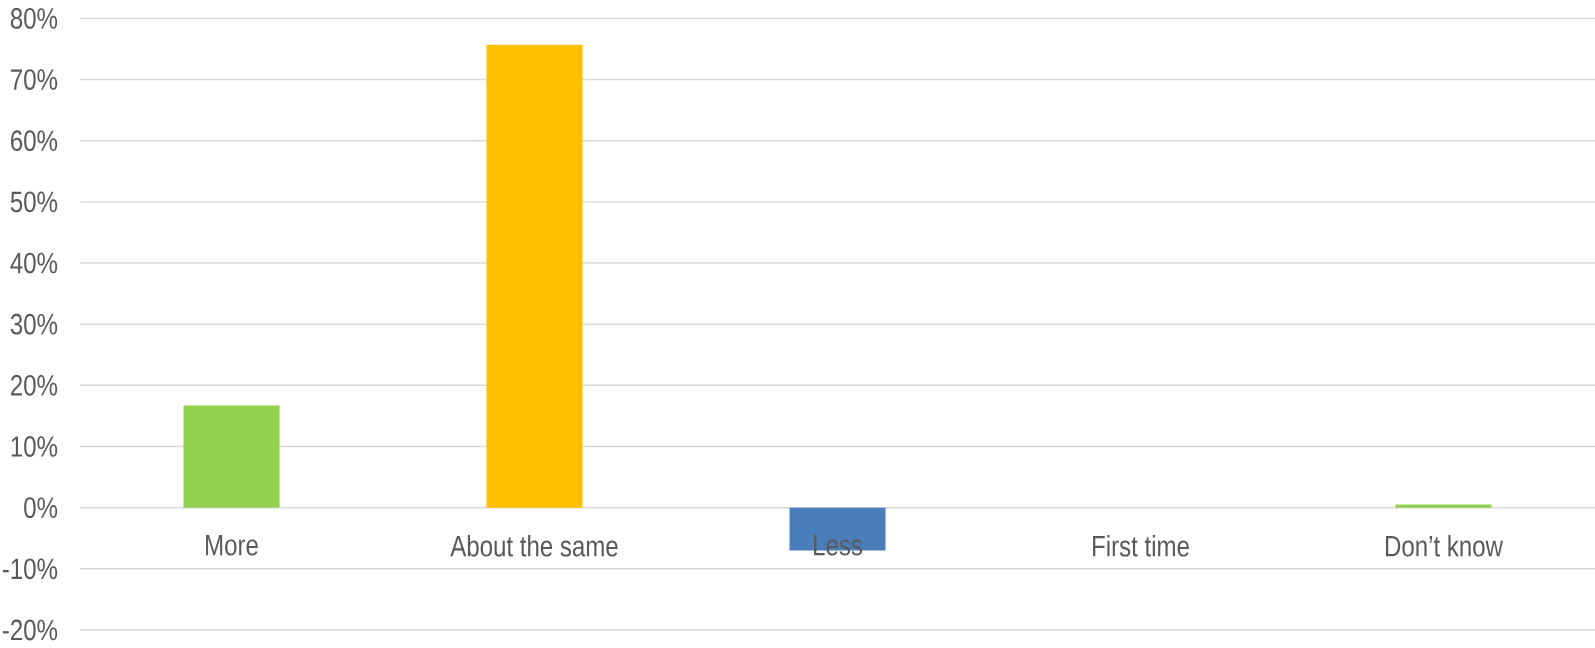 The height and width of the screenshot is (648, 1595). I want to click on y-tick-label: 0%, so click(41, 508).